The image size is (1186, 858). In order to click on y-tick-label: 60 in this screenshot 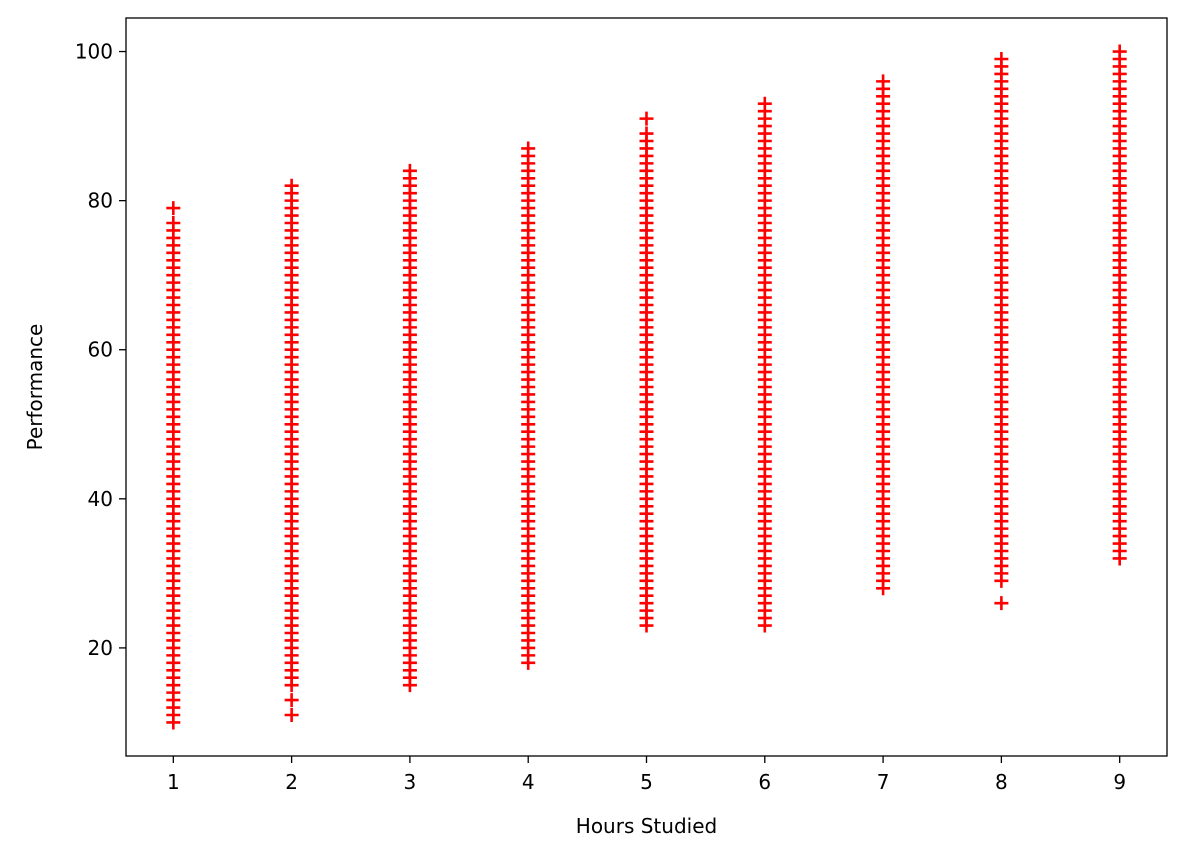, I will do `click(100, 350)`.